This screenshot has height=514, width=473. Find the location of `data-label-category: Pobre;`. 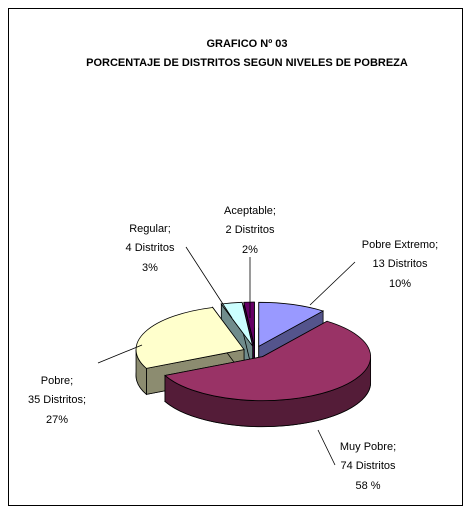

data-label-category: Pobre; is located at coordinates (57, 381).